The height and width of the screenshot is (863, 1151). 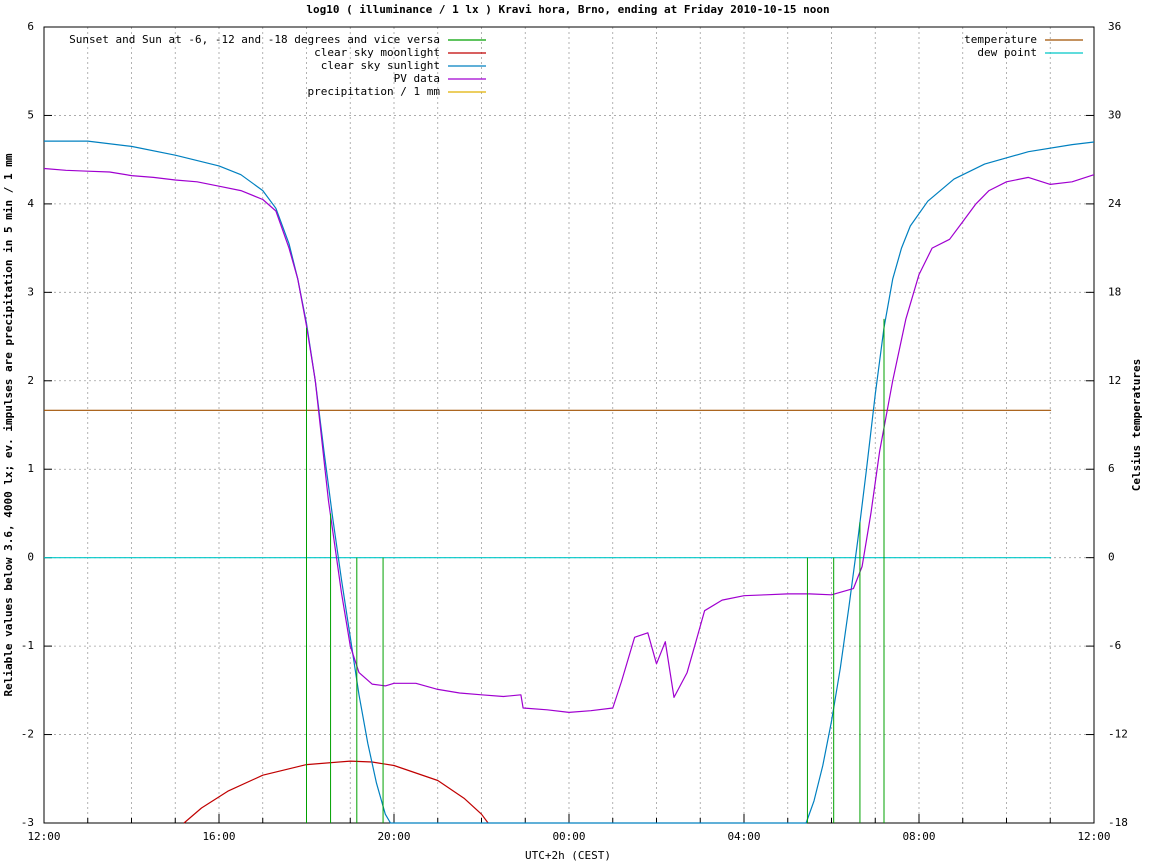 What do you see at coordinates (218, 836) in the screenshot?
I see `x-tick-label: 16:00` at bounding box center [218, 836].